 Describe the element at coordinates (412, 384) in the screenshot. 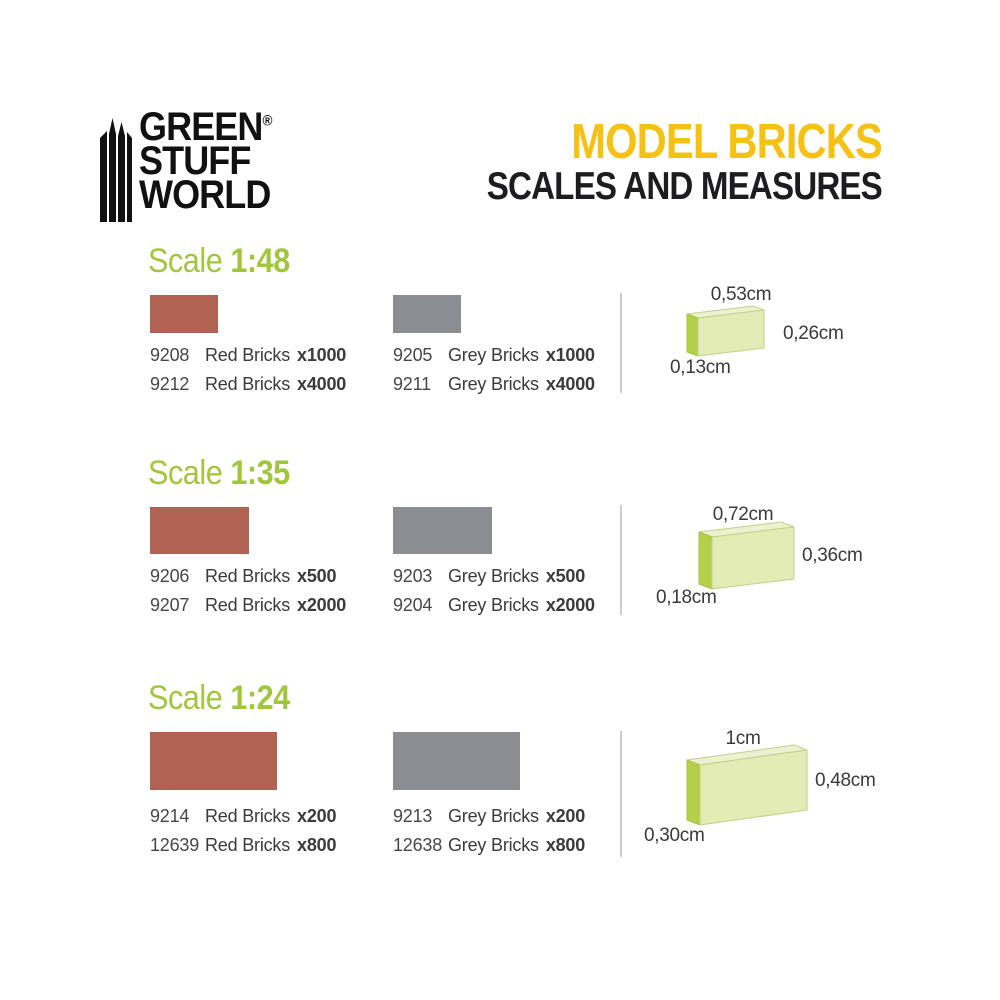

I see `product-code: 9211` at that location.